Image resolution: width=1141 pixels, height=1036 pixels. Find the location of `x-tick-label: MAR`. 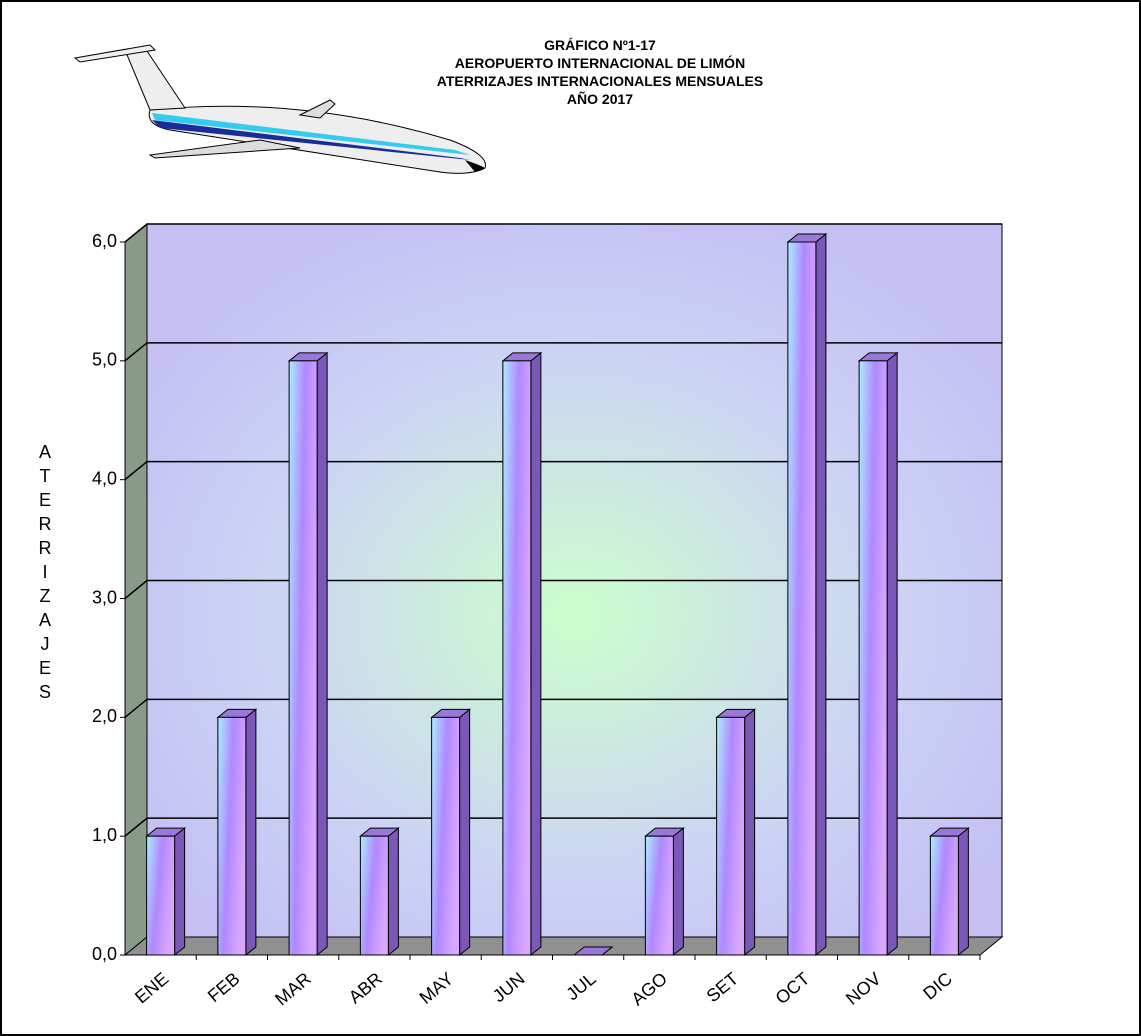

x-tick-label: MAR is located at coordinates (292, 988).